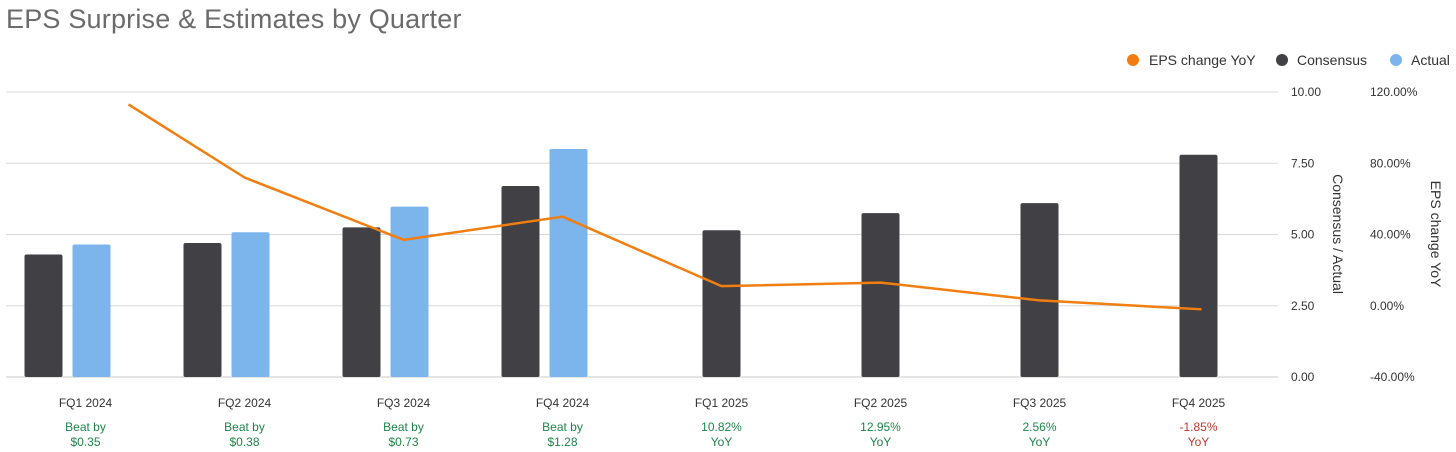  I want to click on left-axis-tick: 10.00, so click(1306, 92).